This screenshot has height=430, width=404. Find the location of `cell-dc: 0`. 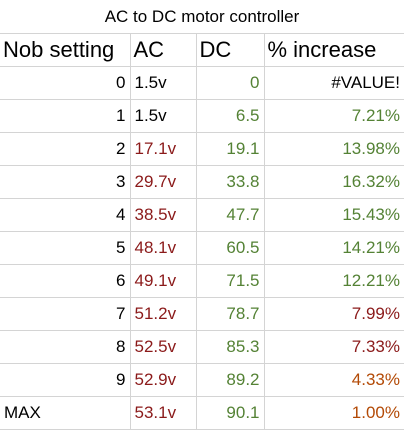

cell-dc: 0 is located at coordinates (230, 83).